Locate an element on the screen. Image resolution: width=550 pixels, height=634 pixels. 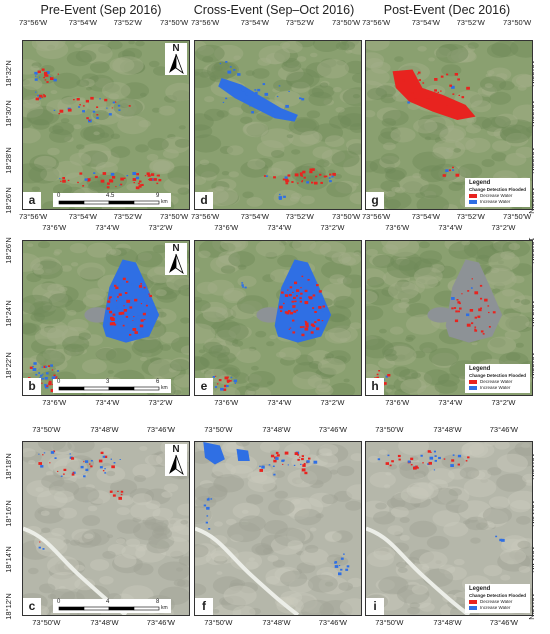
legend-title: Legend is located at coordinates (479, 183).